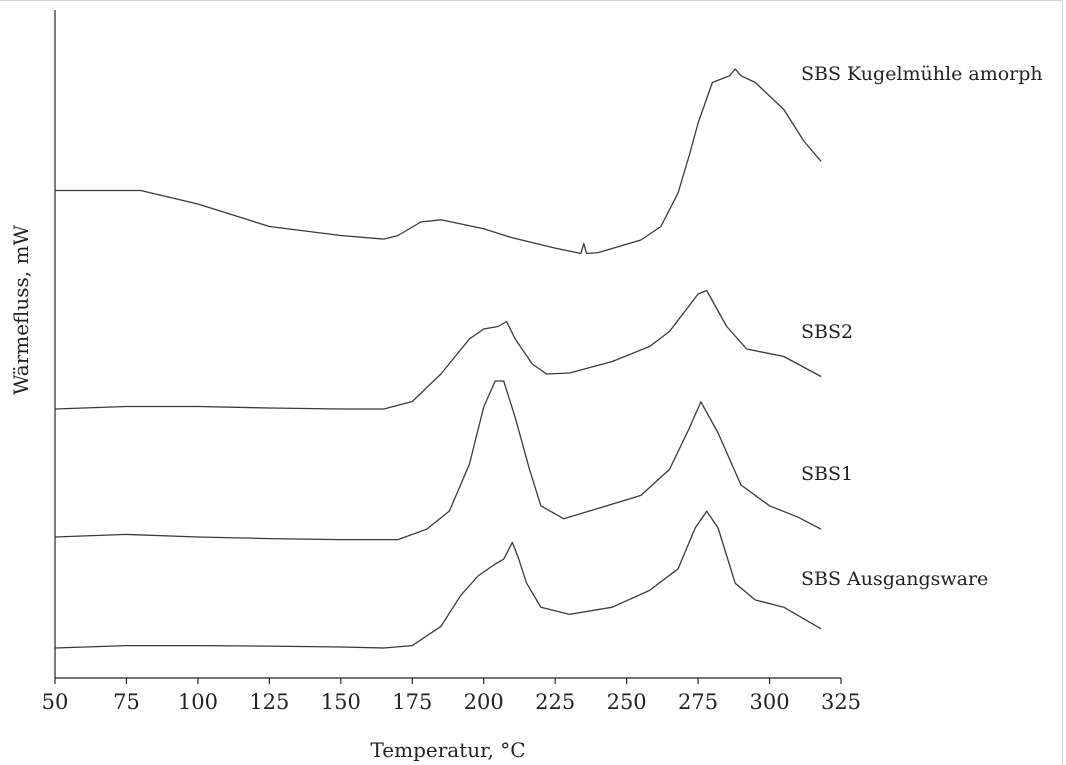 This screenshot has width=1066, height=765. I want to click on x-tick-label: 325, so click(841, 702).